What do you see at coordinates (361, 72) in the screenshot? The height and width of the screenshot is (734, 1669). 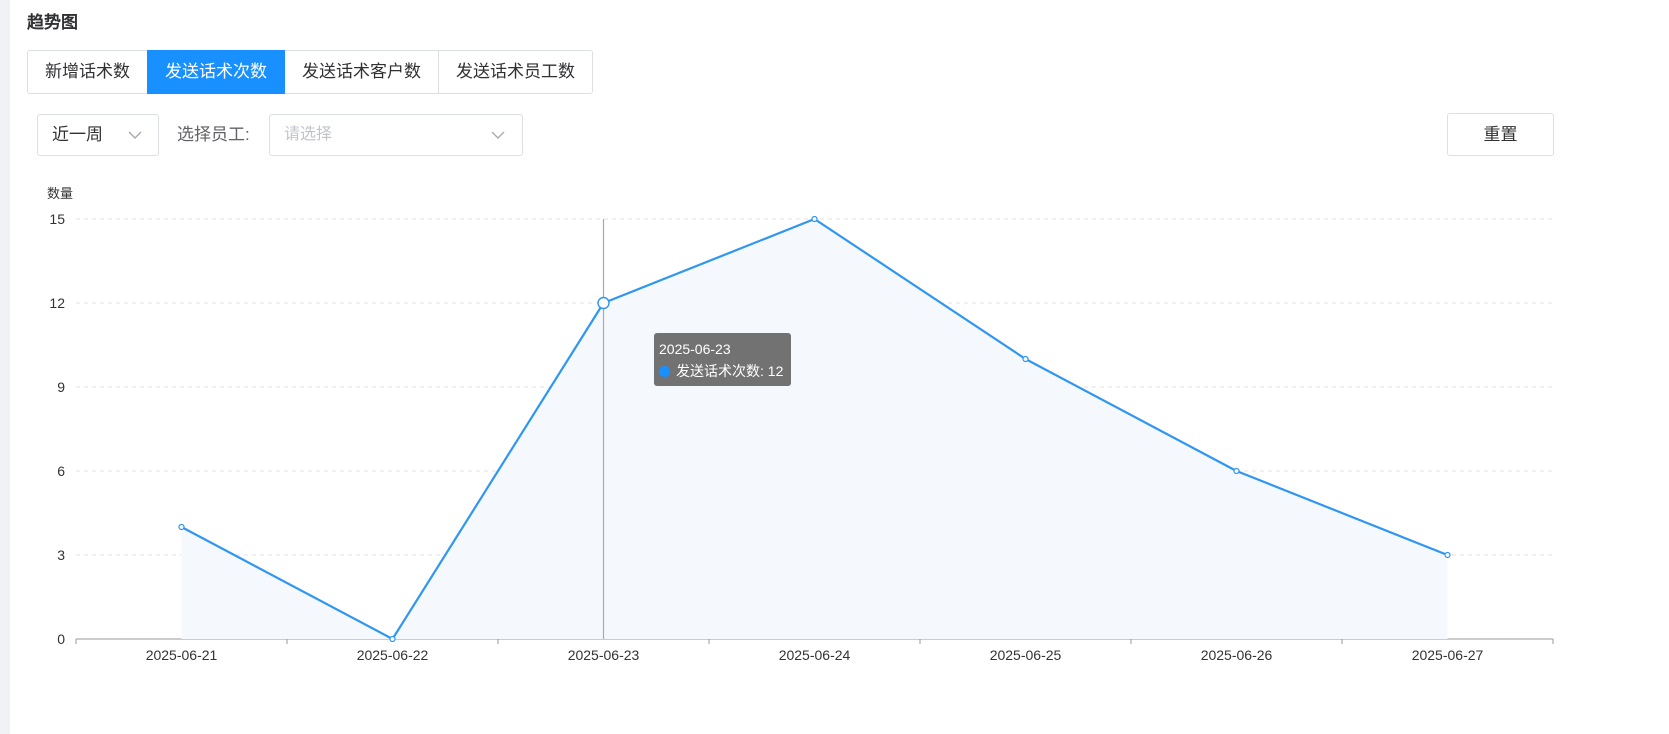 I see `tab-send-customers: 发送话术客户数` at bounding box center [361, 72].